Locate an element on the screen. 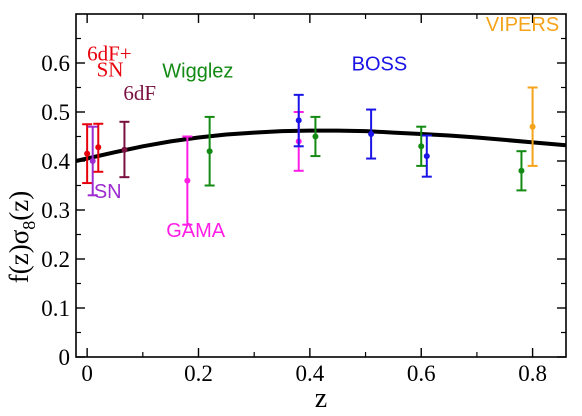 The width and height of the screenshot is (582, 416). series-6df is located at coordinates (124, 149).